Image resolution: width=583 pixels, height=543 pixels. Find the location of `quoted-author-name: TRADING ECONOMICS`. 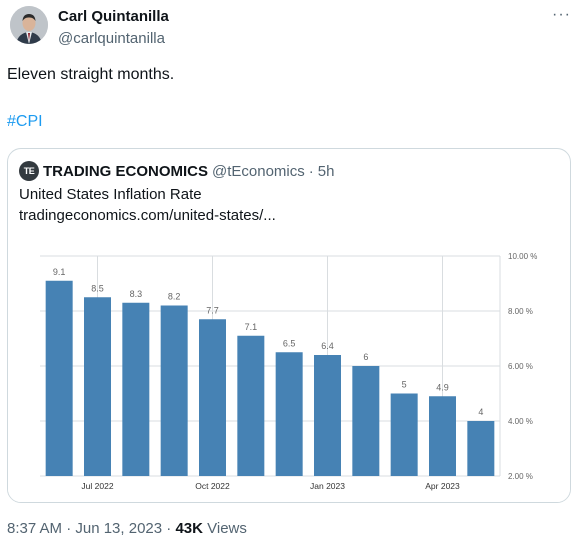

quoted-author-name: TRADING ECONOMICS is located at coordinates (125, 171).